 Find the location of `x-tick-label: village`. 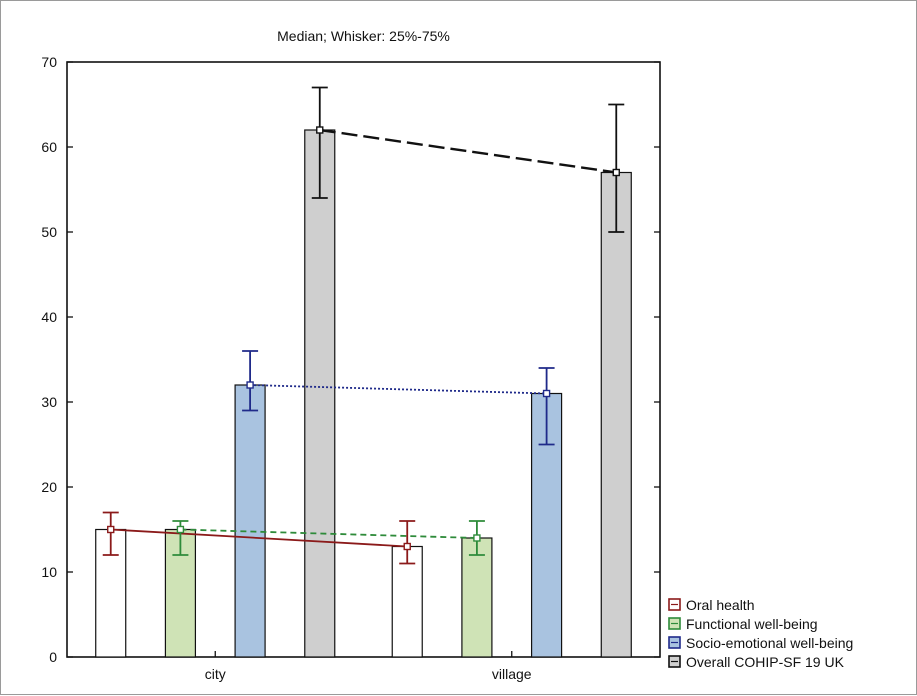

x-tick-label: village is located at coordinates (512, 674).